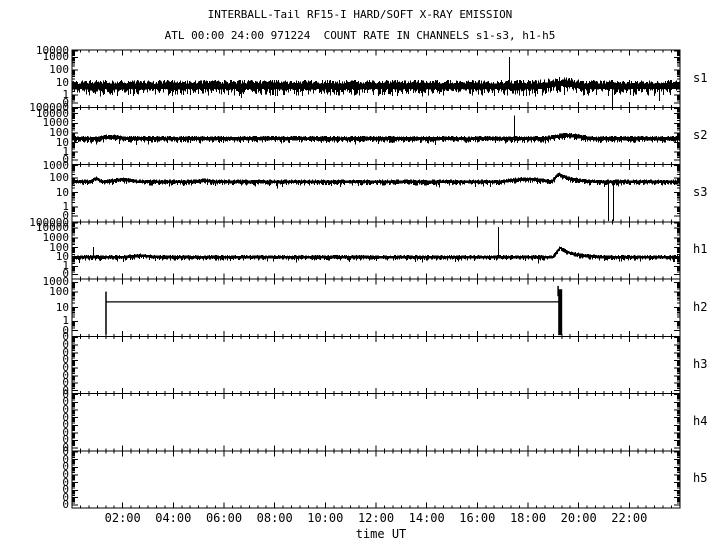  What do you see at coordinates (700, 421) in the screenshot?
I see `channel-label-h4: h4` at bounding box center [700, 421].